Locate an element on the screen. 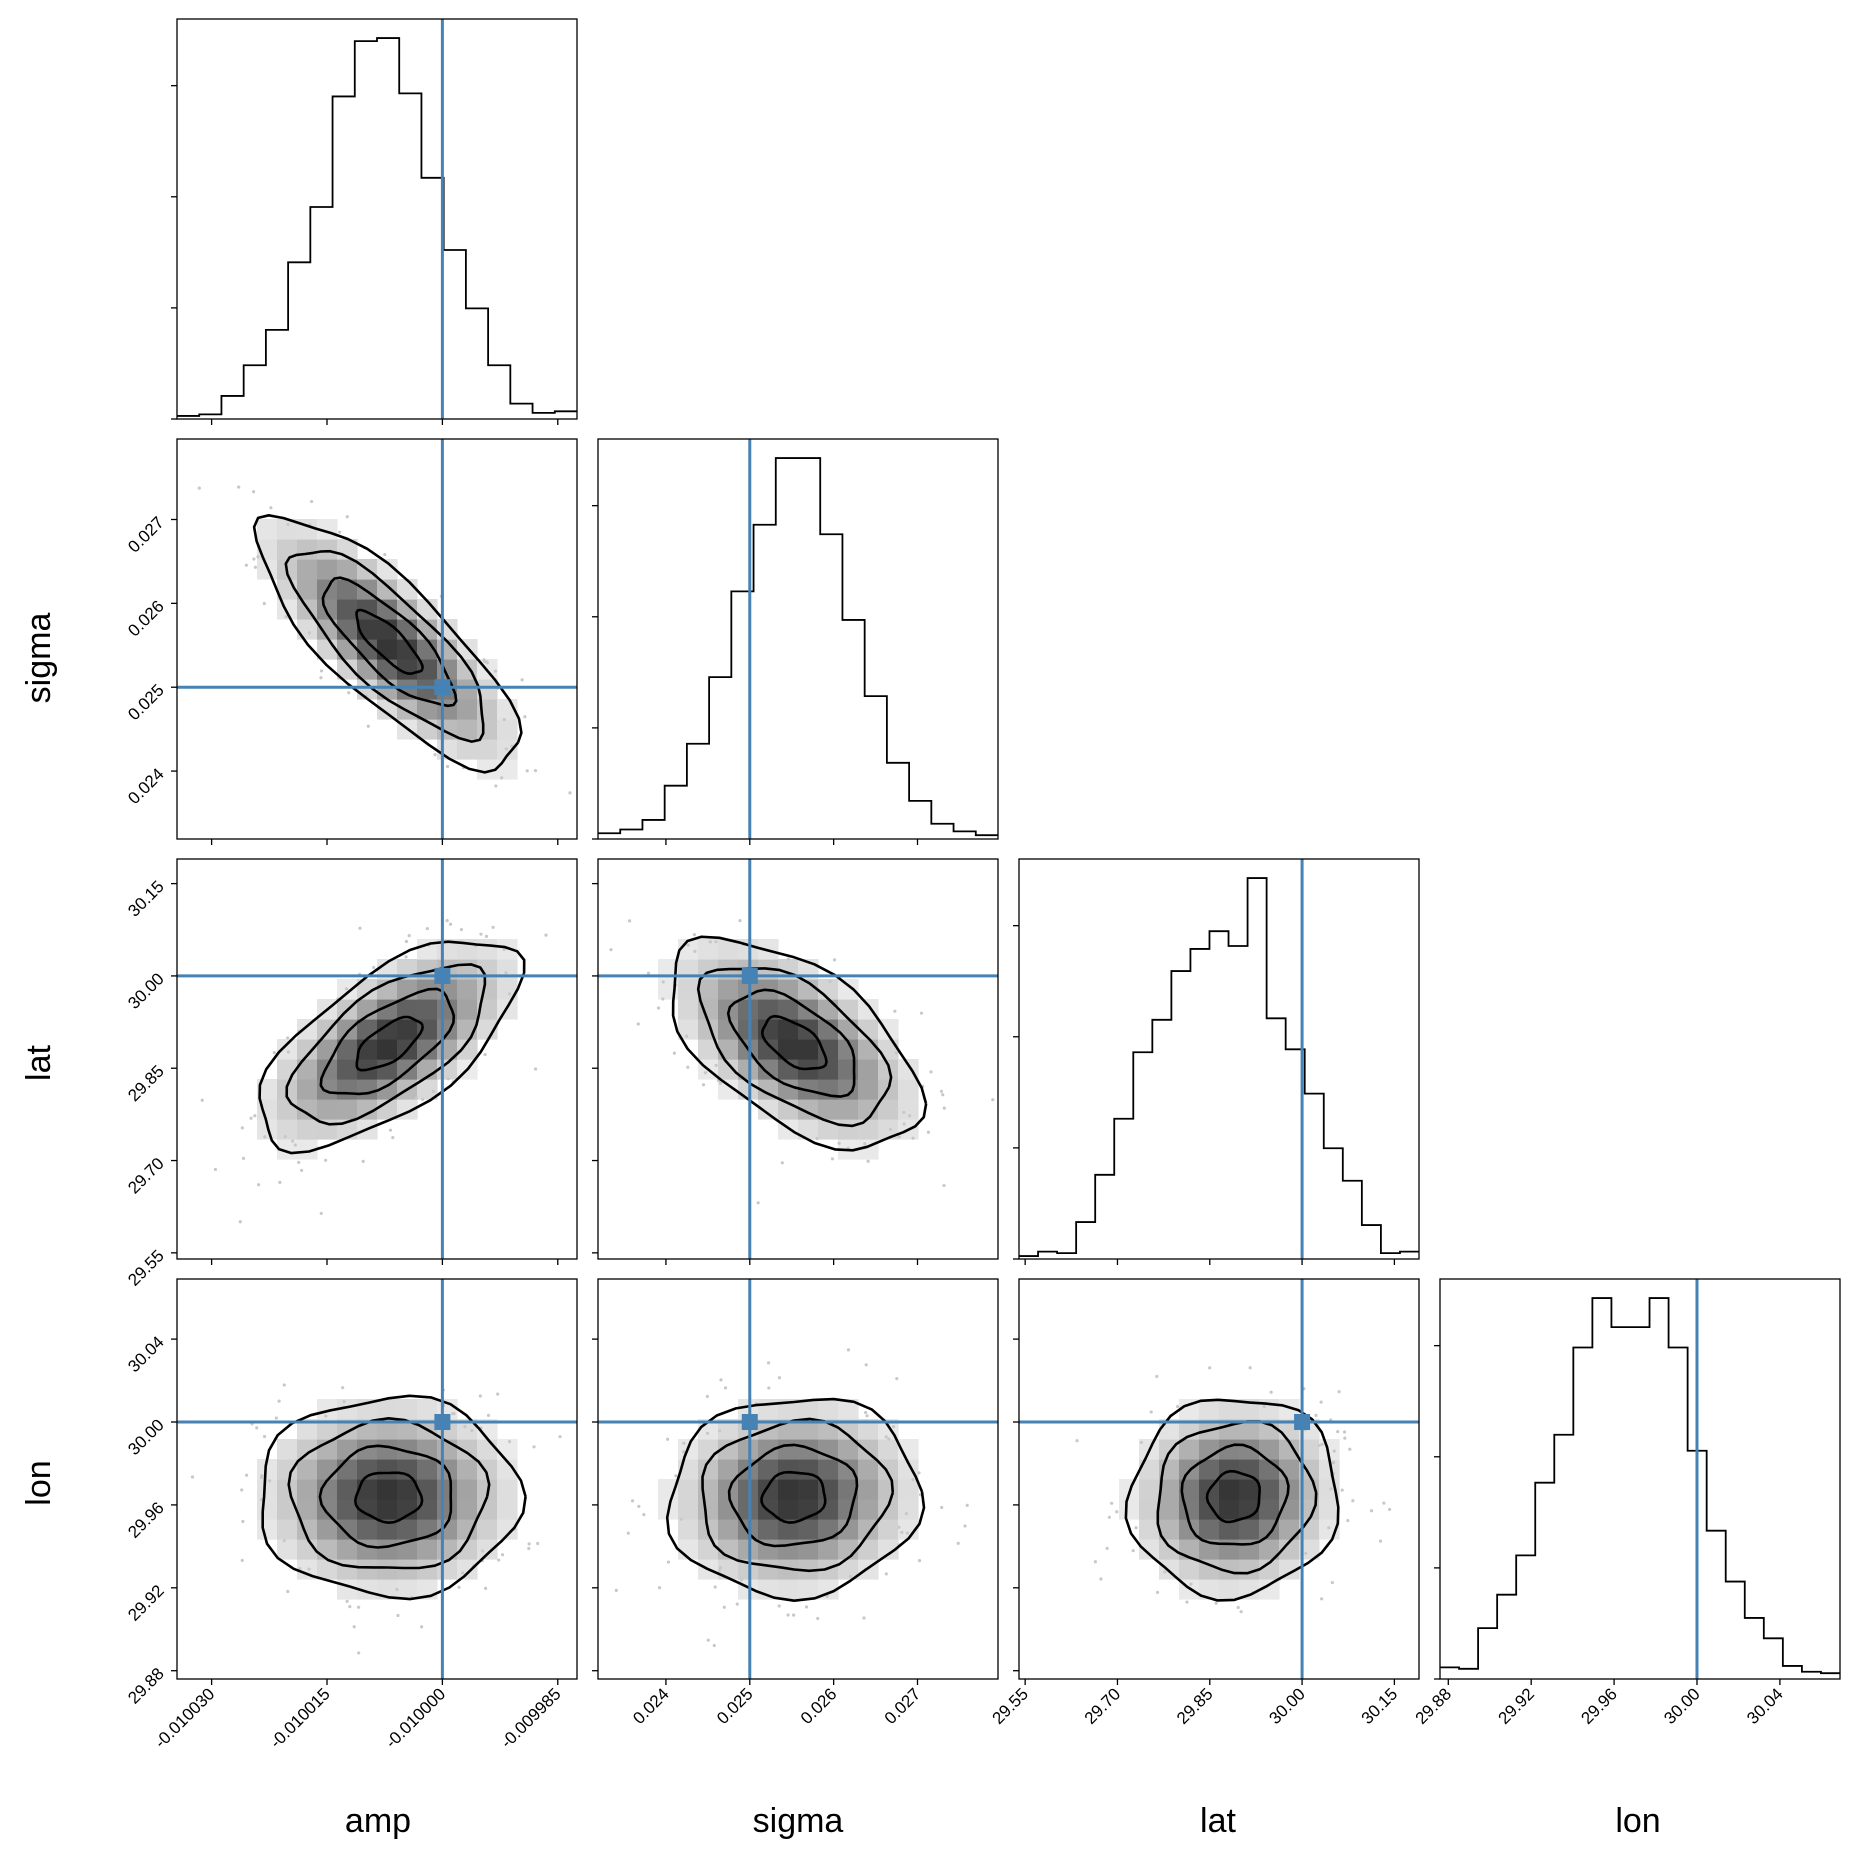 The width and height of the screenshot is (1856, 1855). x-tick-label-sigma-2: 0.026 is located at coordinates (819, 1706).